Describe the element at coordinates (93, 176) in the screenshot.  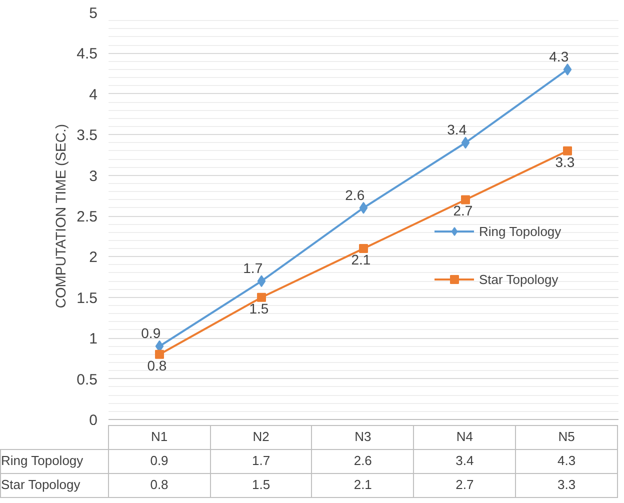
I see `y-tick-label: 3` at that location.